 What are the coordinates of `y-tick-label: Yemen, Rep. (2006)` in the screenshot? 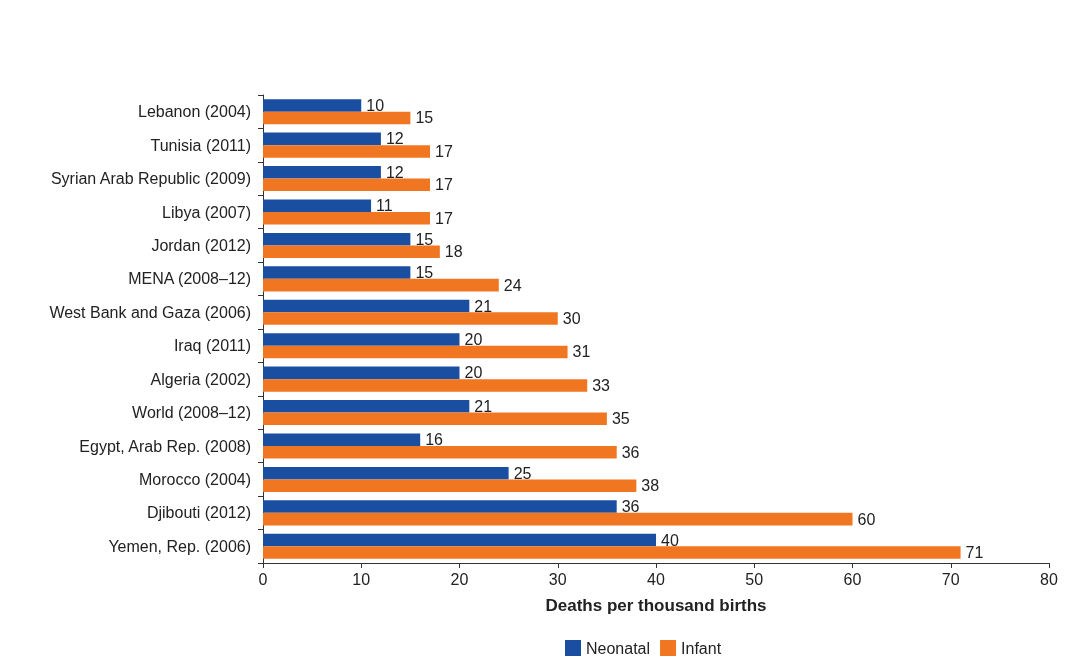 It's located at (179, 546).